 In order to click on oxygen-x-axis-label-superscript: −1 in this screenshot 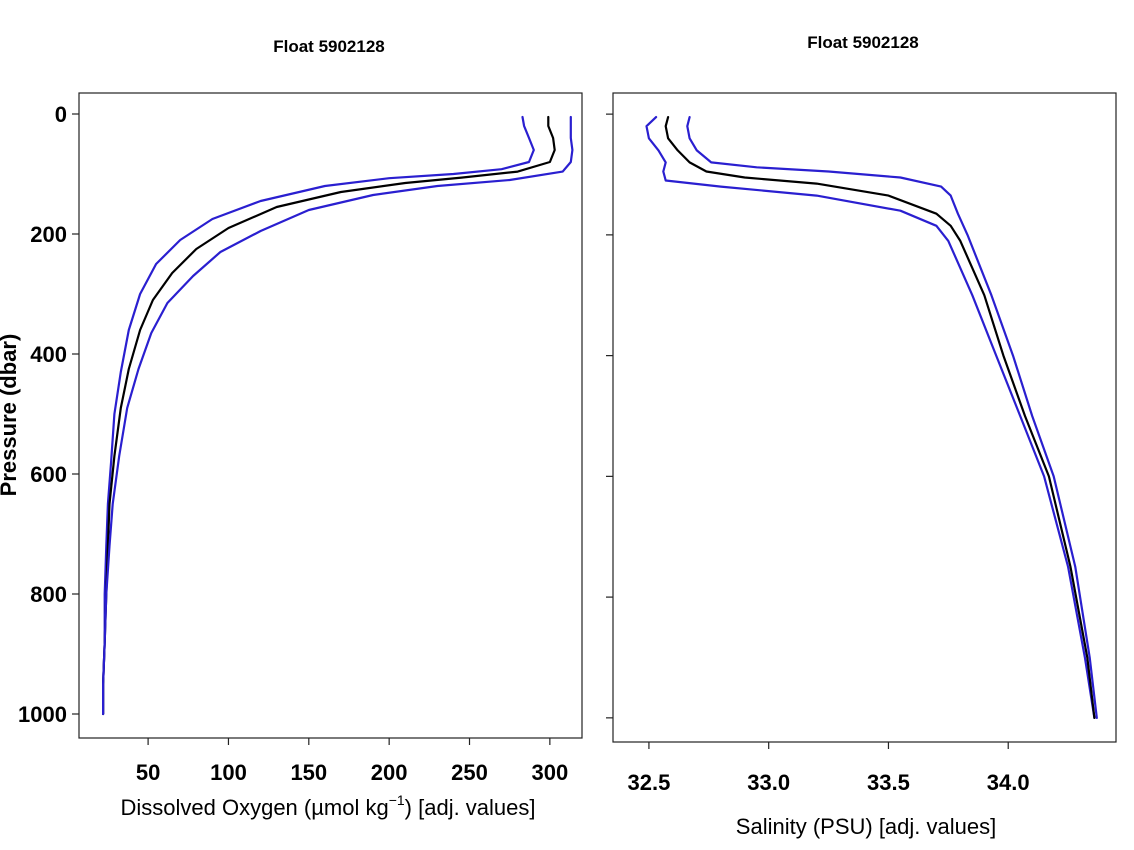, I will do `click(397, 800)`.